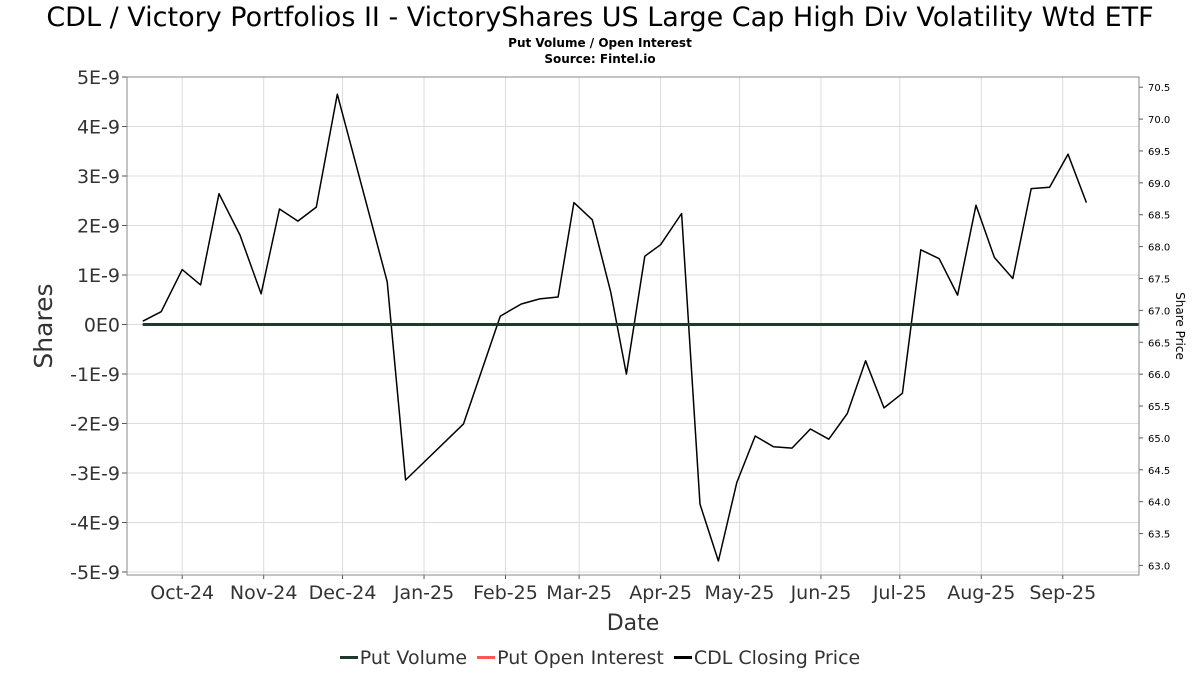  What do you see at coordinates (1159, 343) in the screenshot?
I see `y2-tick-label: 66.5` at bounding box center [1159, 343].